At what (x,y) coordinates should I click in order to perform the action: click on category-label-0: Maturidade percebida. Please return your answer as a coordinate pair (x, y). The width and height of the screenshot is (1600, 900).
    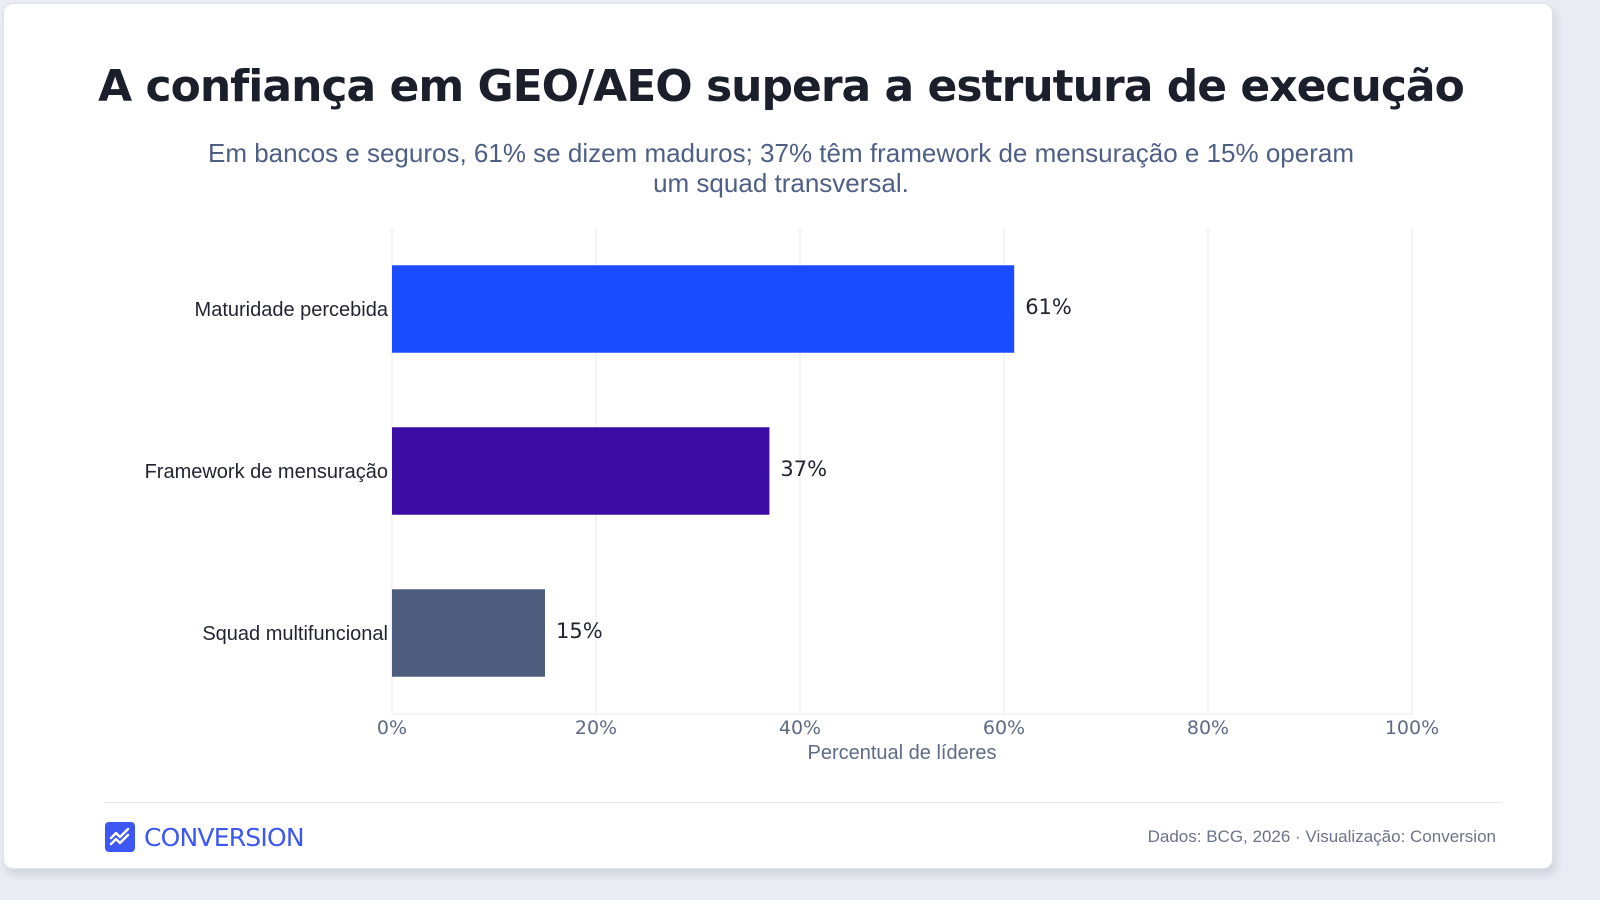
    Looking at the image, I should click on (292, 310).